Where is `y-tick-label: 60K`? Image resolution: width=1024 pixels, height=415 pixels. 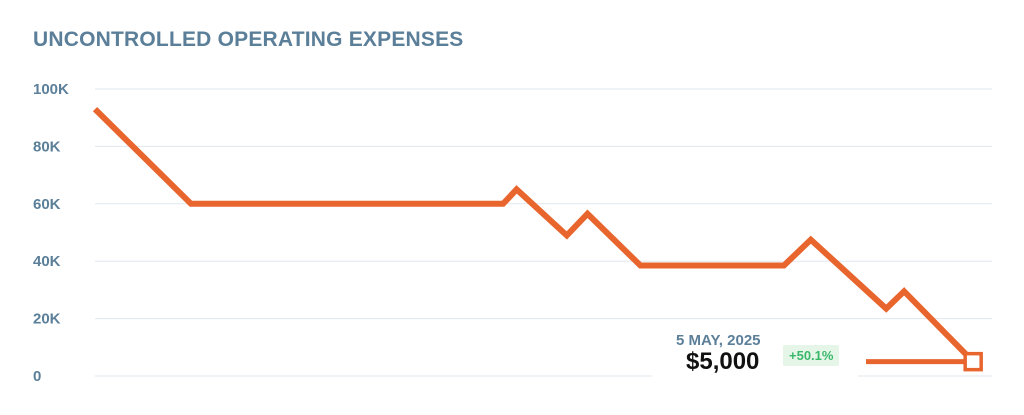
y-tick-label: 60K is located at coordinates (47, 204).